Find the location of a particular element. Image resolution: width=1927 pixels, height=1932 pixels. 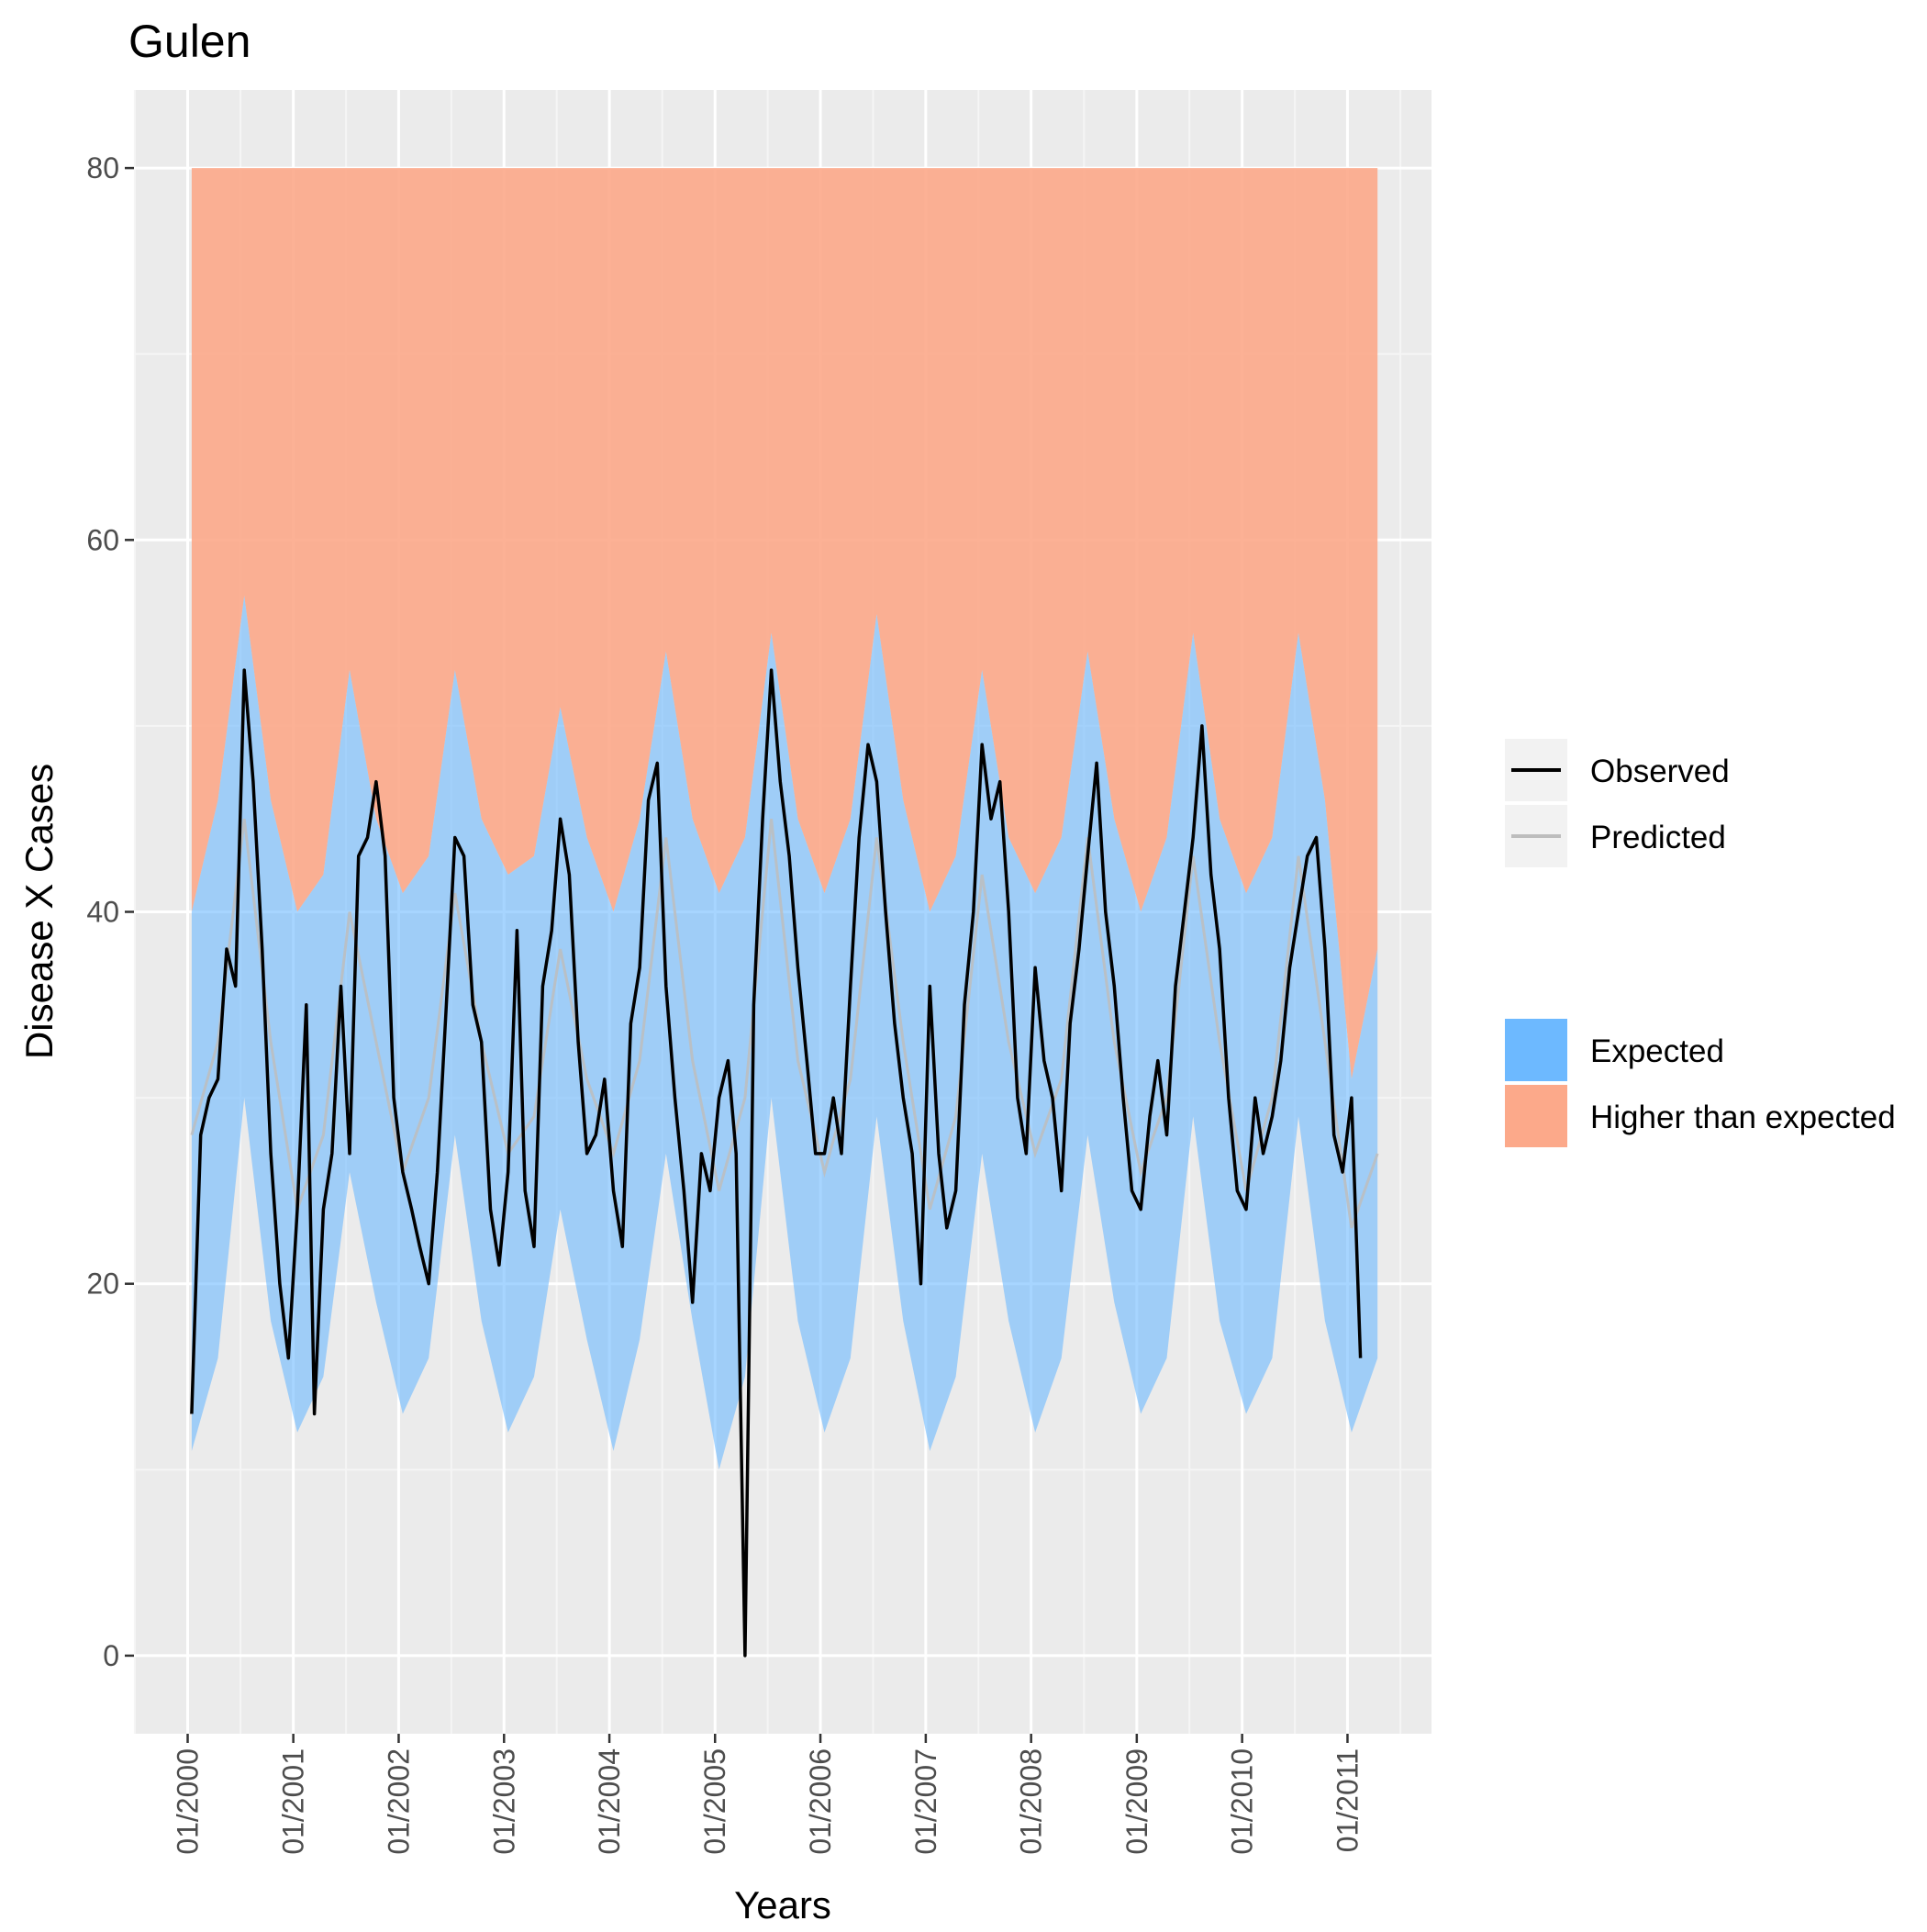

legend-label-observed: Observed is located at coordinates (1660, 771).